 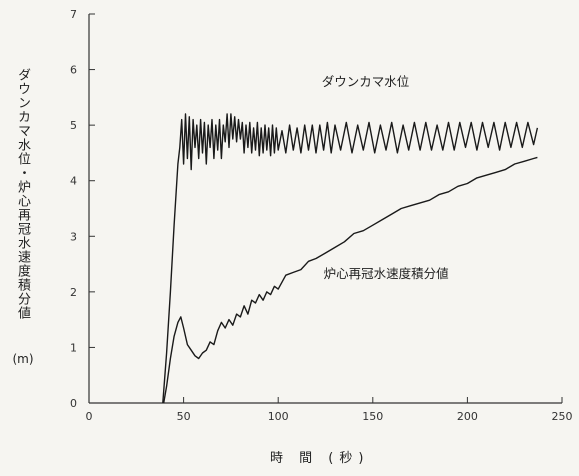 What do you see at coordinates (467, 416) in the screenshot?
I see `x-tick-label-4: 200` at bounding box center [467, 416].